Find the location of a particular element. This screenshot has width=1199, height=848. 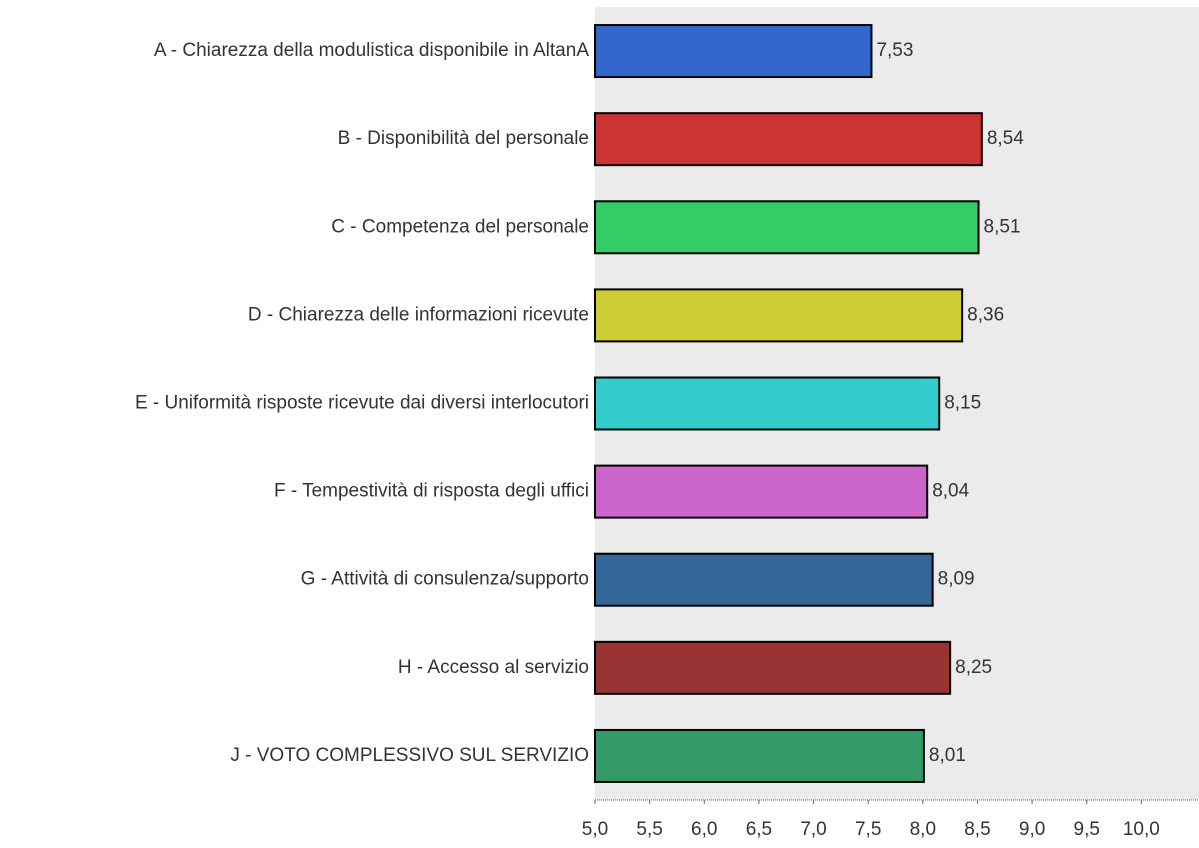

value-label: 8,15 is located at coordinates (962, 403).